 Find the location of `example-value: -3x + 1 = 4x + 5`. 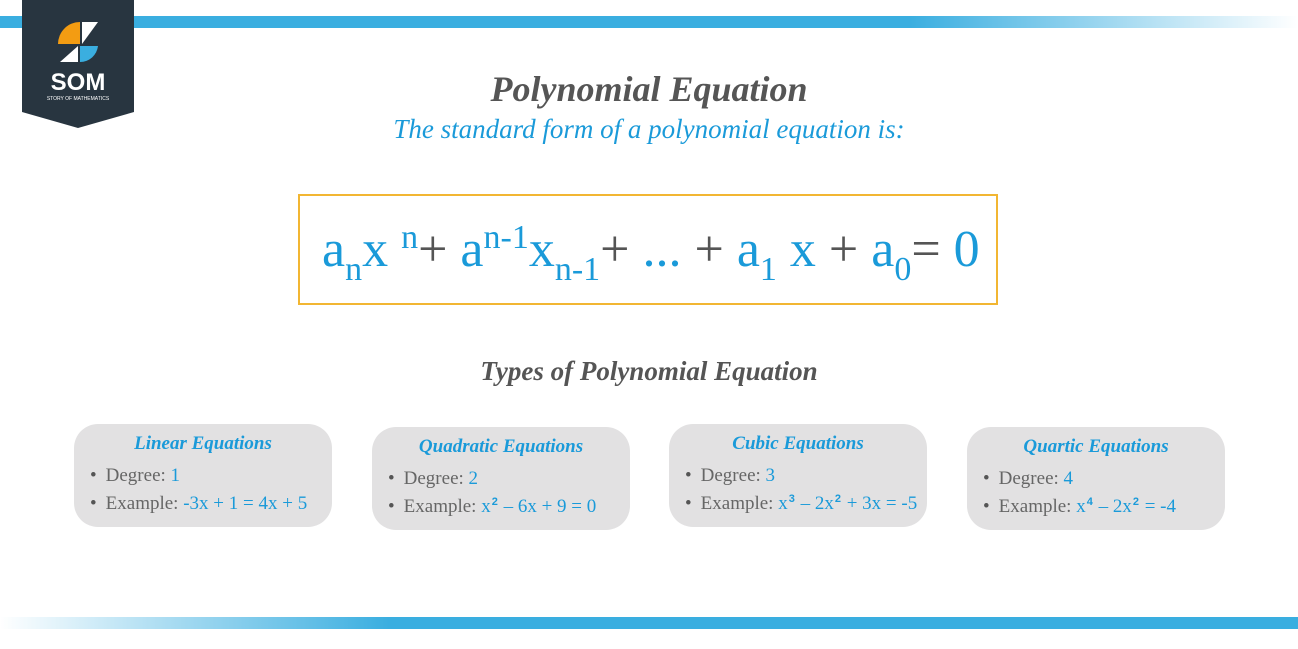

example-value: -3x + 1 = 4x + 5 is located at coordinates (245, 503).